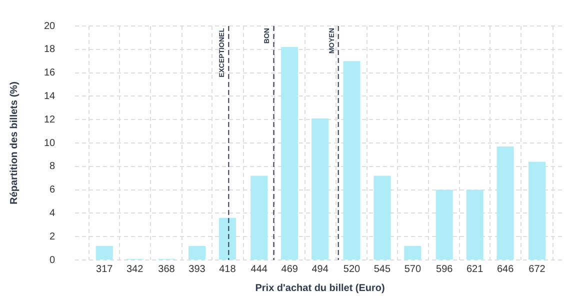  What do you see at coordinates (352, 269) in the screenshot?
I see `x-tick-label: 520` at bounding box center [352, 269].